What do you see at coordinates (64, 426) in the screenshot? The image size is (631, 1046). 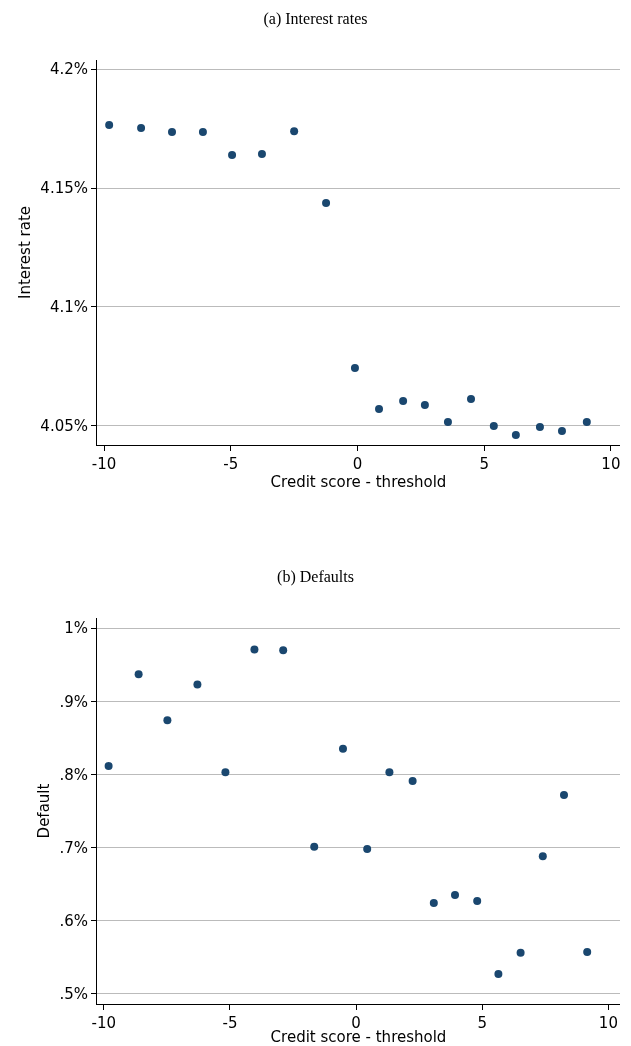 I see `y-tick-label: 4.05%` at bounding box center [64, 426].